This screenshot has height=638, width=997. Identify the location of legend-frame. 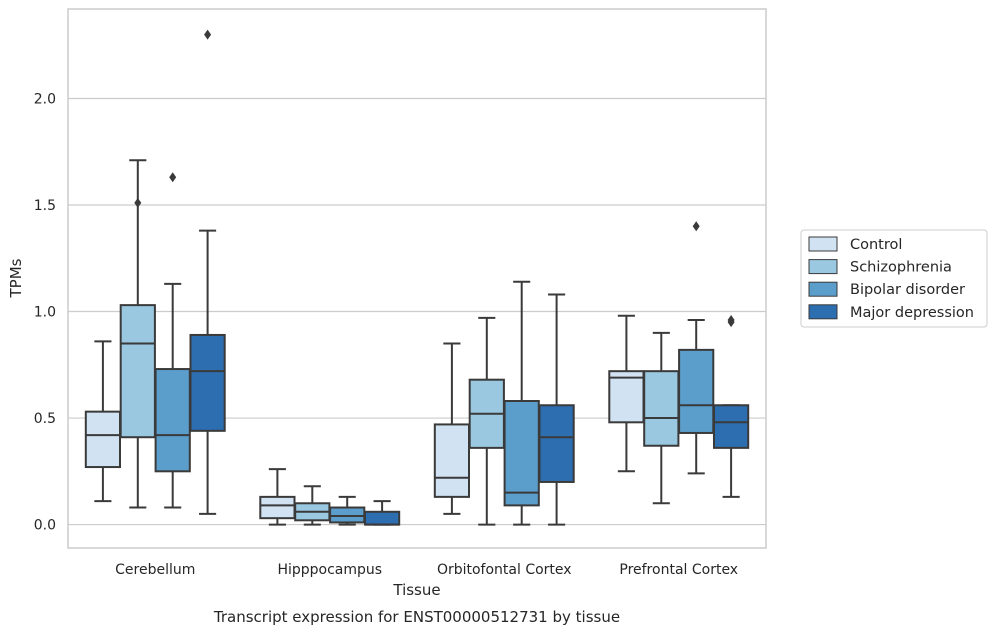
(894, 278).